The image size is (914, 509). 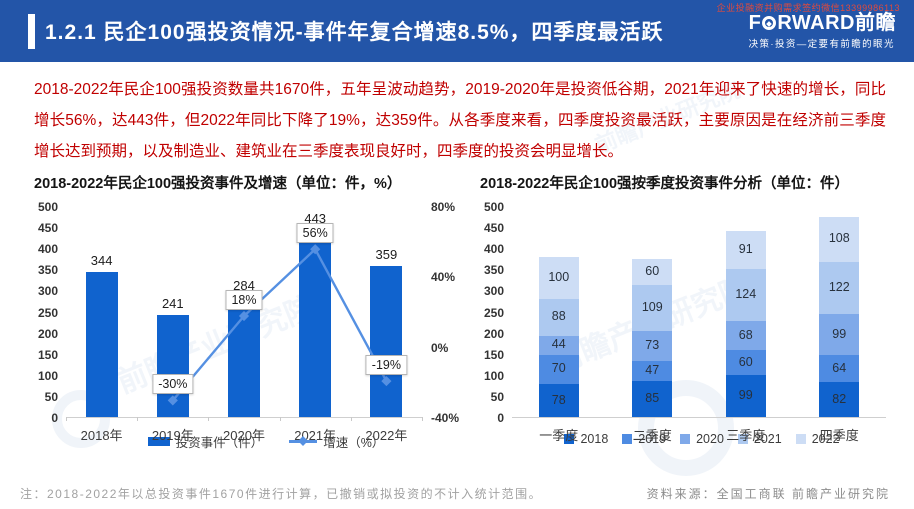 I want to click on growth-value-label: 56%, so click(x=315, y=233).